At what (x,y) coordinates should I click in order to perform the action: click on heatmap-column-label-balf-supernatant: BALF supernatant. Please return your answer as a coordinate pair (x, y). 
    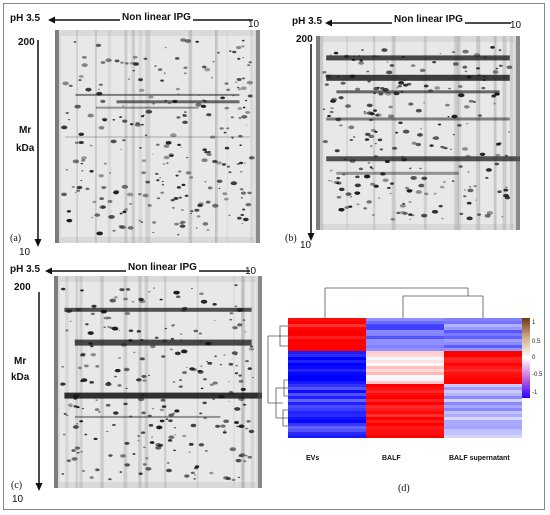
    Looking at the image, I should click on (479, 458).